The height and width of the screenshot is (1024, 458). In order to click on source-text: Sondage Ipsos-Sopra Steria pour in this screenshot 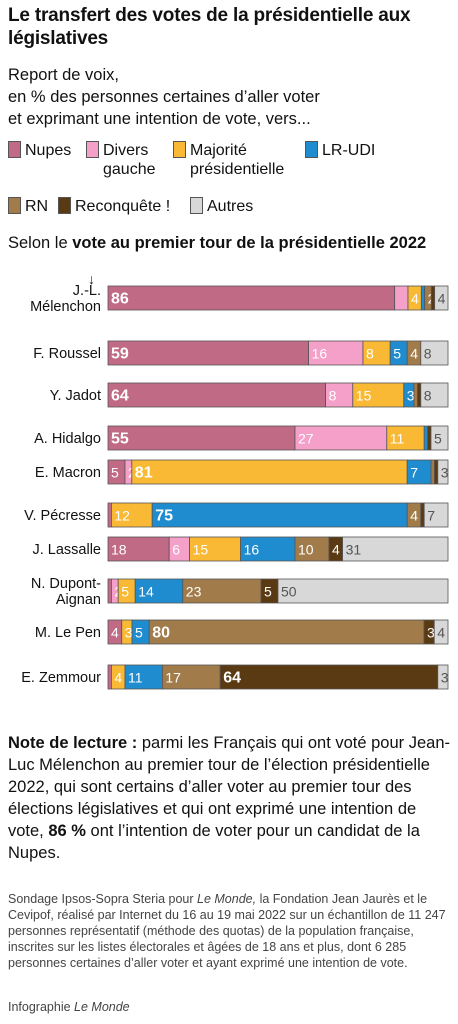, I will do `click(103, 899)`.